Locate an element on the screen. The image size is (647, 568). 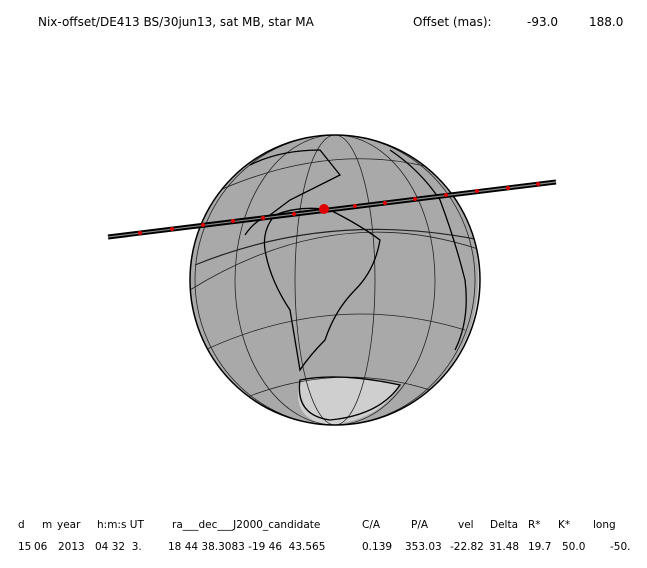
cell-value: 31.48 is located at coordinates (504, 547).